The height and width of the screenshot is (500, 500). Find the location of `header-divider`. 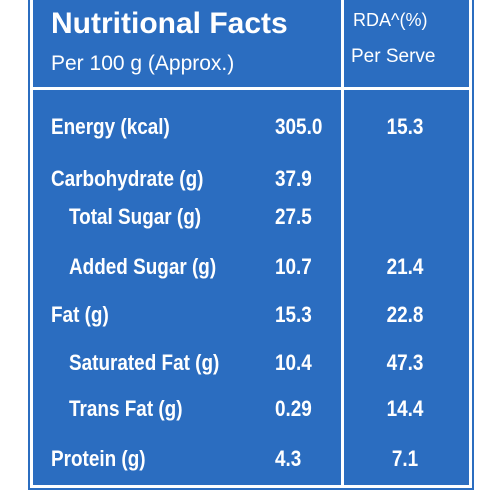

header-divider is located at coordinates (251, 88).